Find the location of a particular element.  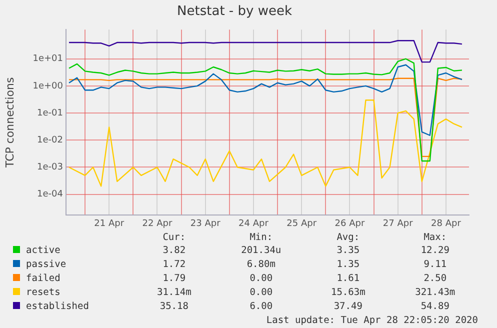

text: 201.34u is located at coordinates (261, 251).